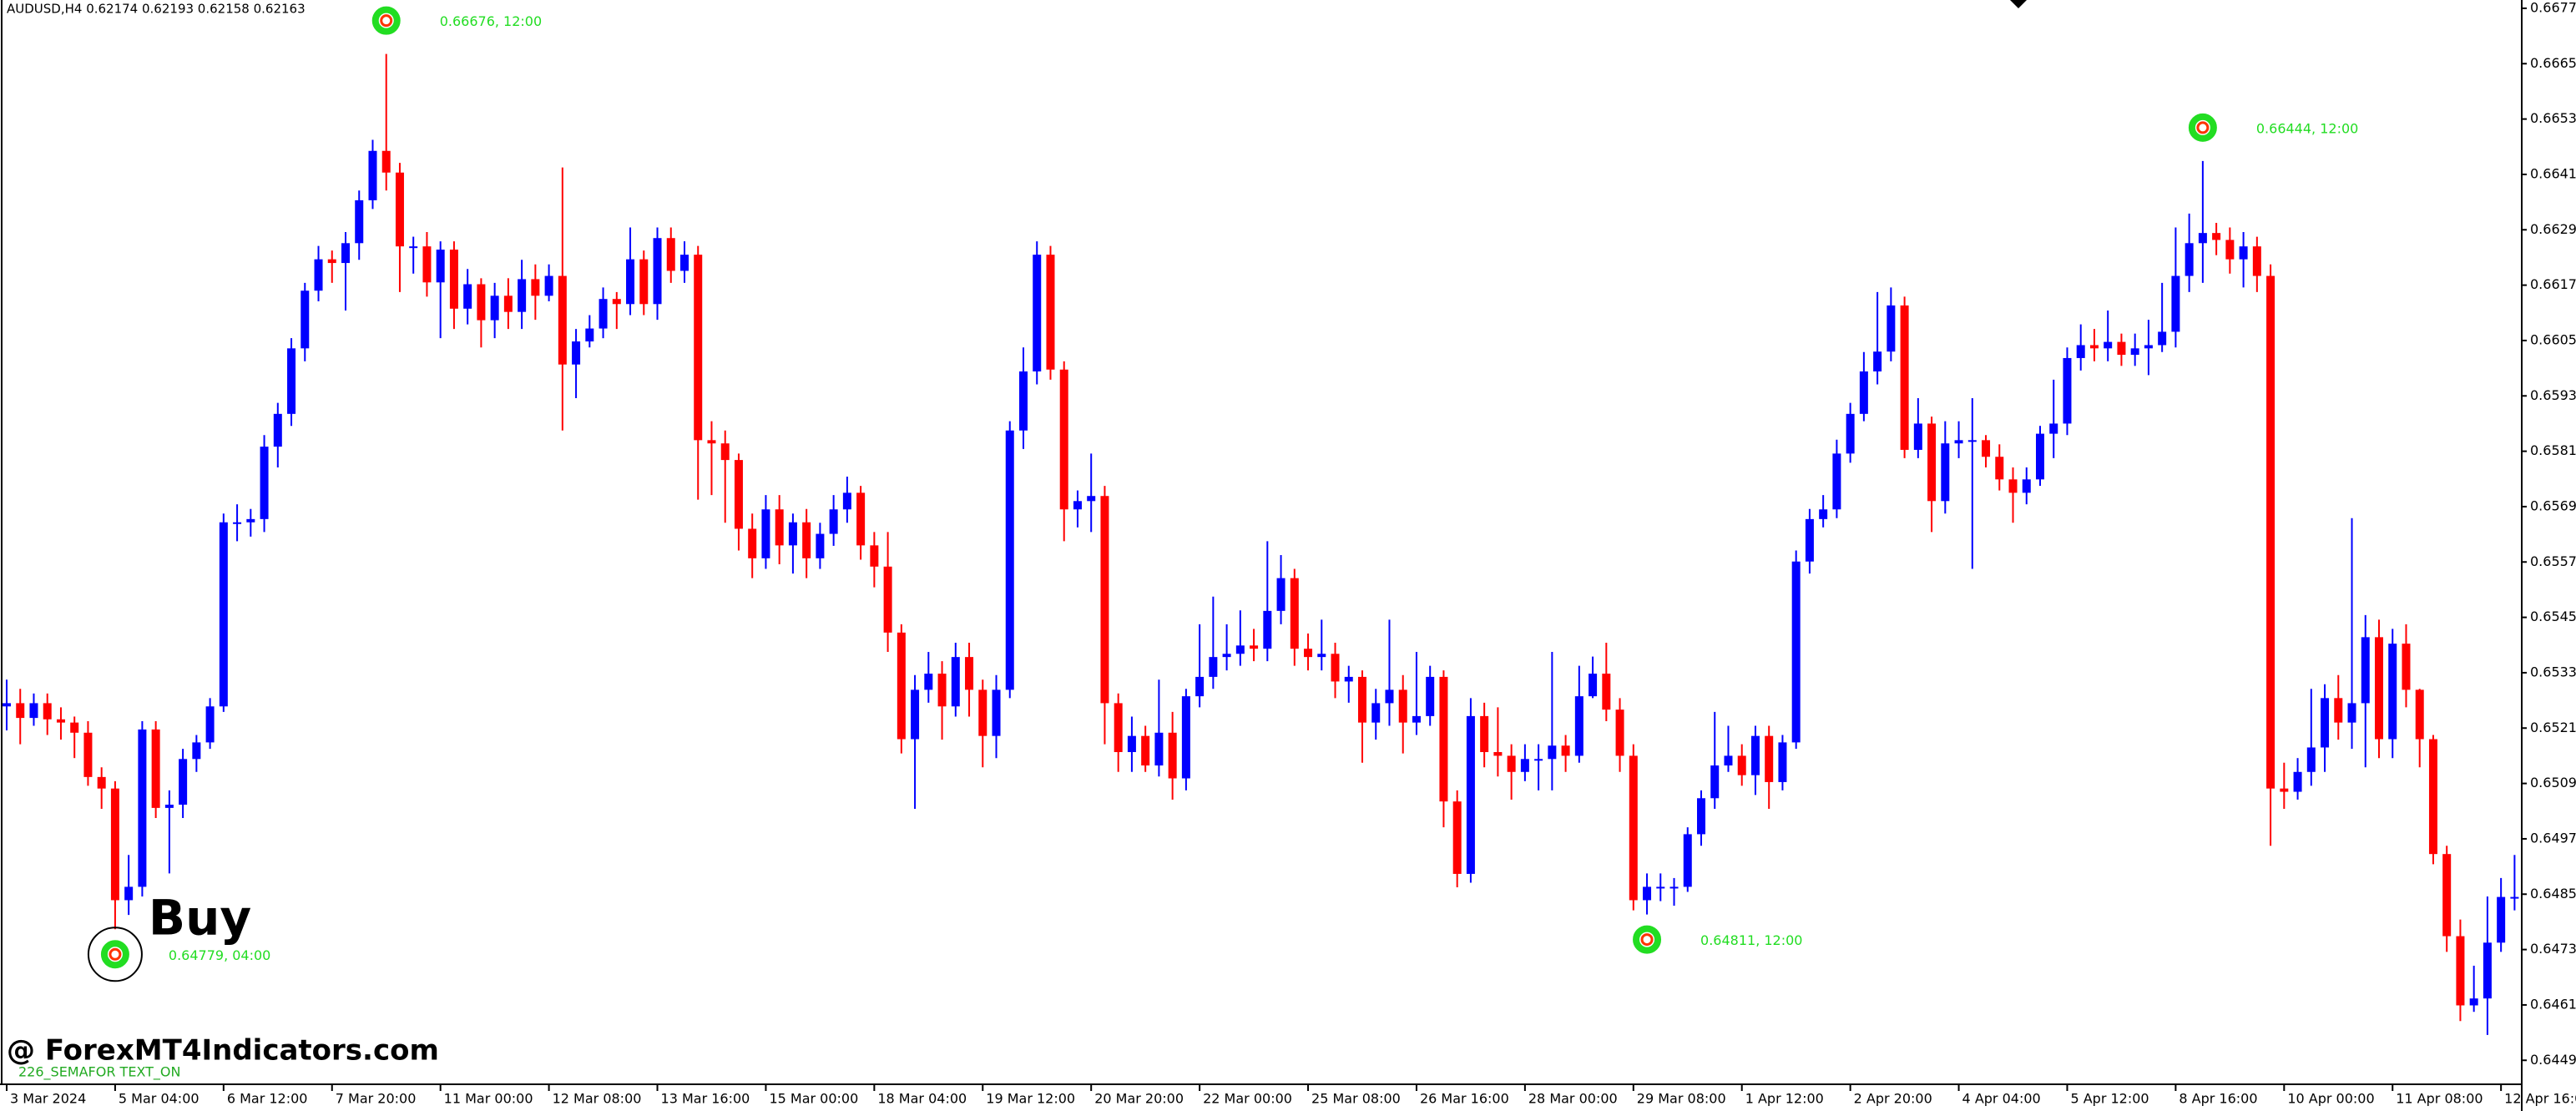 The width and height of the screenshot is (2576, 1111). I want to click on y-tick-label: 0.66655, so click(2553, 63).